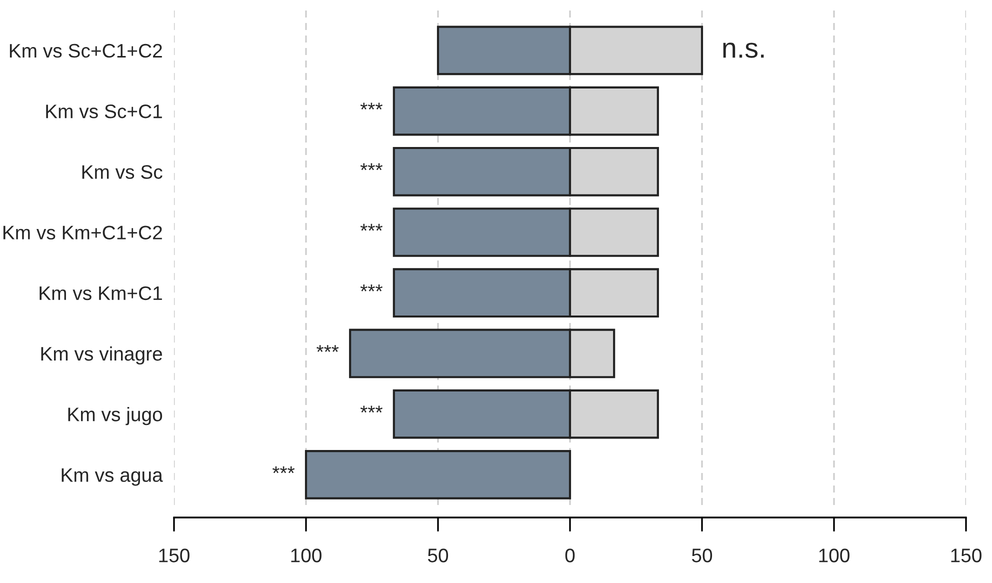  Describe the element at coordinates (112, 477) in the screenshot. I see `y-tick-label: Km vs agua` at that location.